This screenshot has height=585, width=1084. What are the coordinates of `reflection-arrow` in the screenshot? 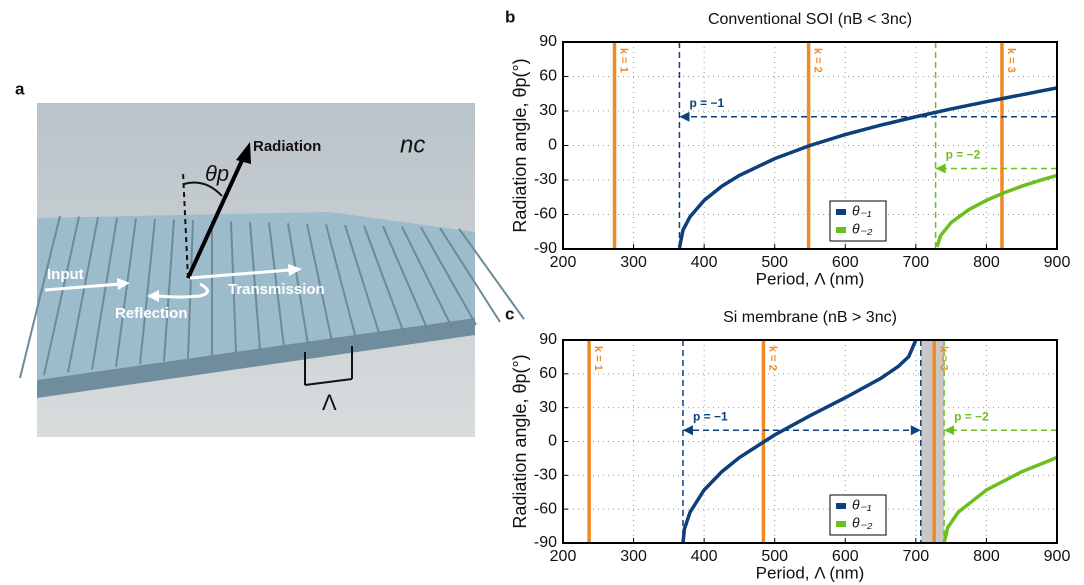 It's located at (183, 290).